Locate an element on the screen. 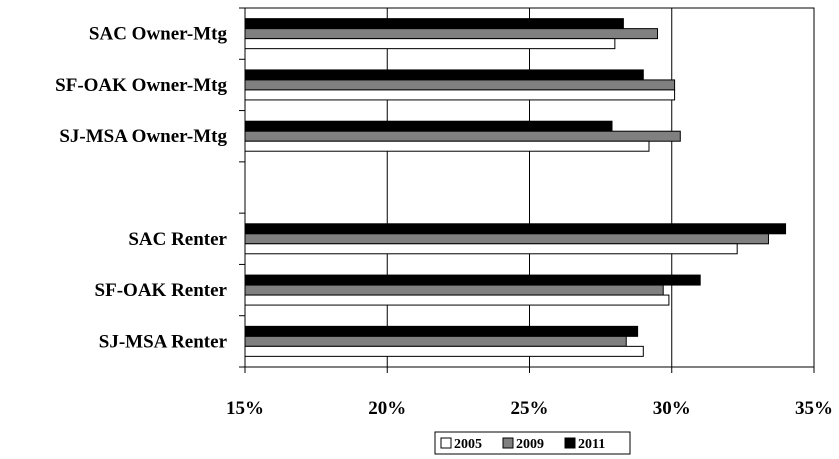 The height and width of the screenshot is (459, 839). legend-label-2011: 2011 is located at coordinates (591, 444).